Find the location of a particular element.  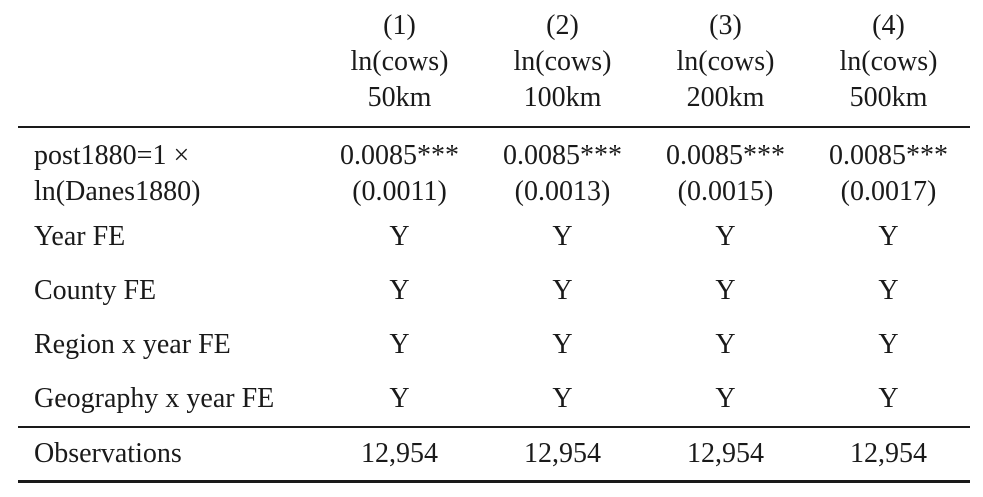

observations-label: Observations is located at coordinates (108, 453).